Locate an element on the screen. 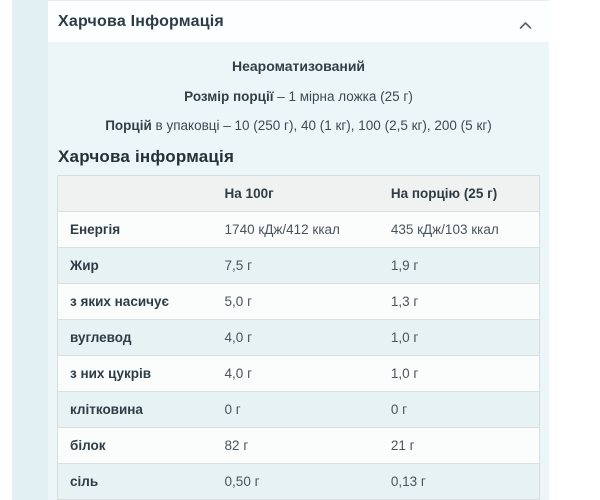  header-cell-empty is located at coordinates (137, 193).